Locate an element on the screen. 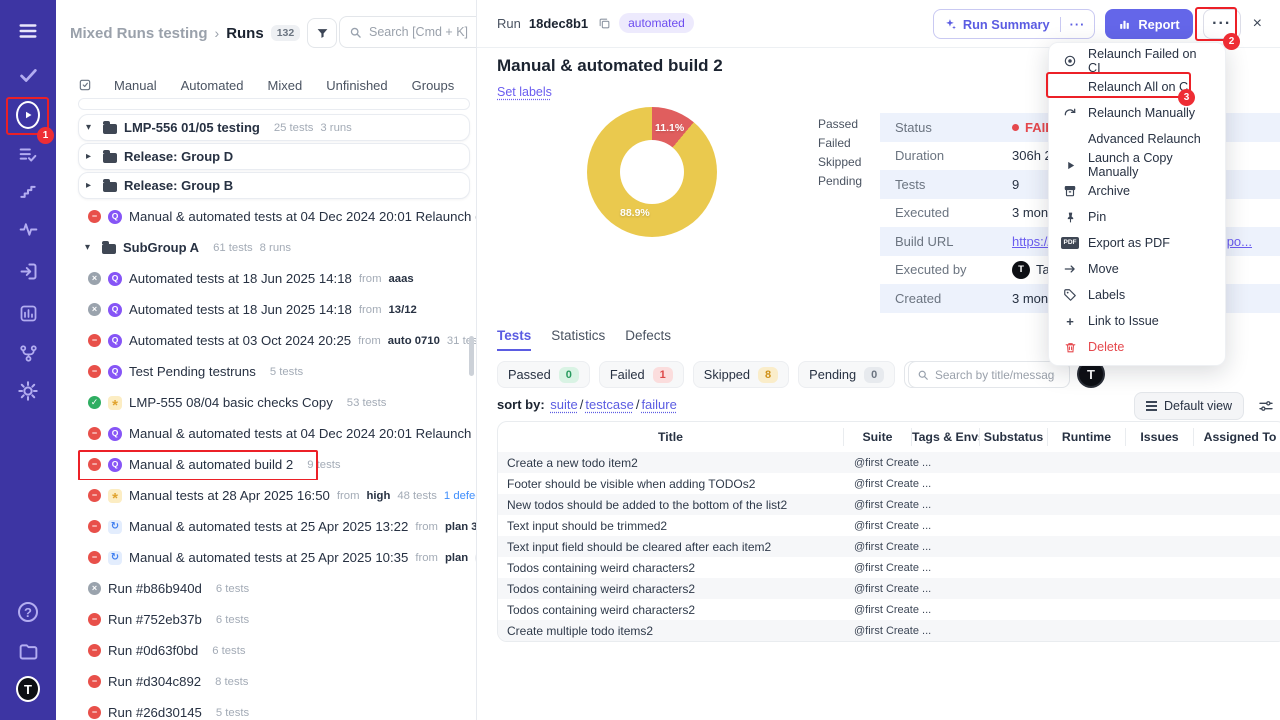 The image size is (1280, 720). menu-item-link-to-issue: + Link to Issue is located at coordinates (1137, 321).